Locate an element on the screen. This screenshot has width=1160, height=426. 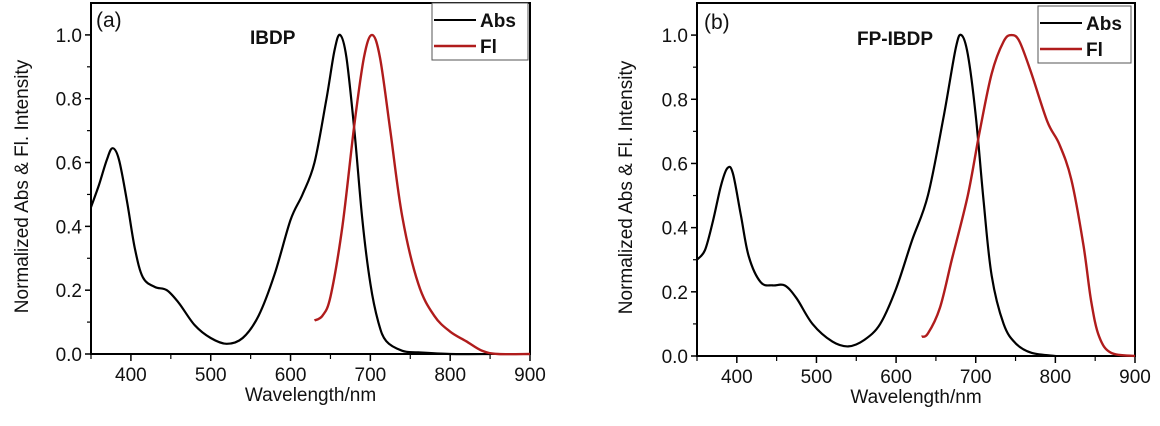
compound-annotation: FP-IBDP is located at coordinates (895, 39).